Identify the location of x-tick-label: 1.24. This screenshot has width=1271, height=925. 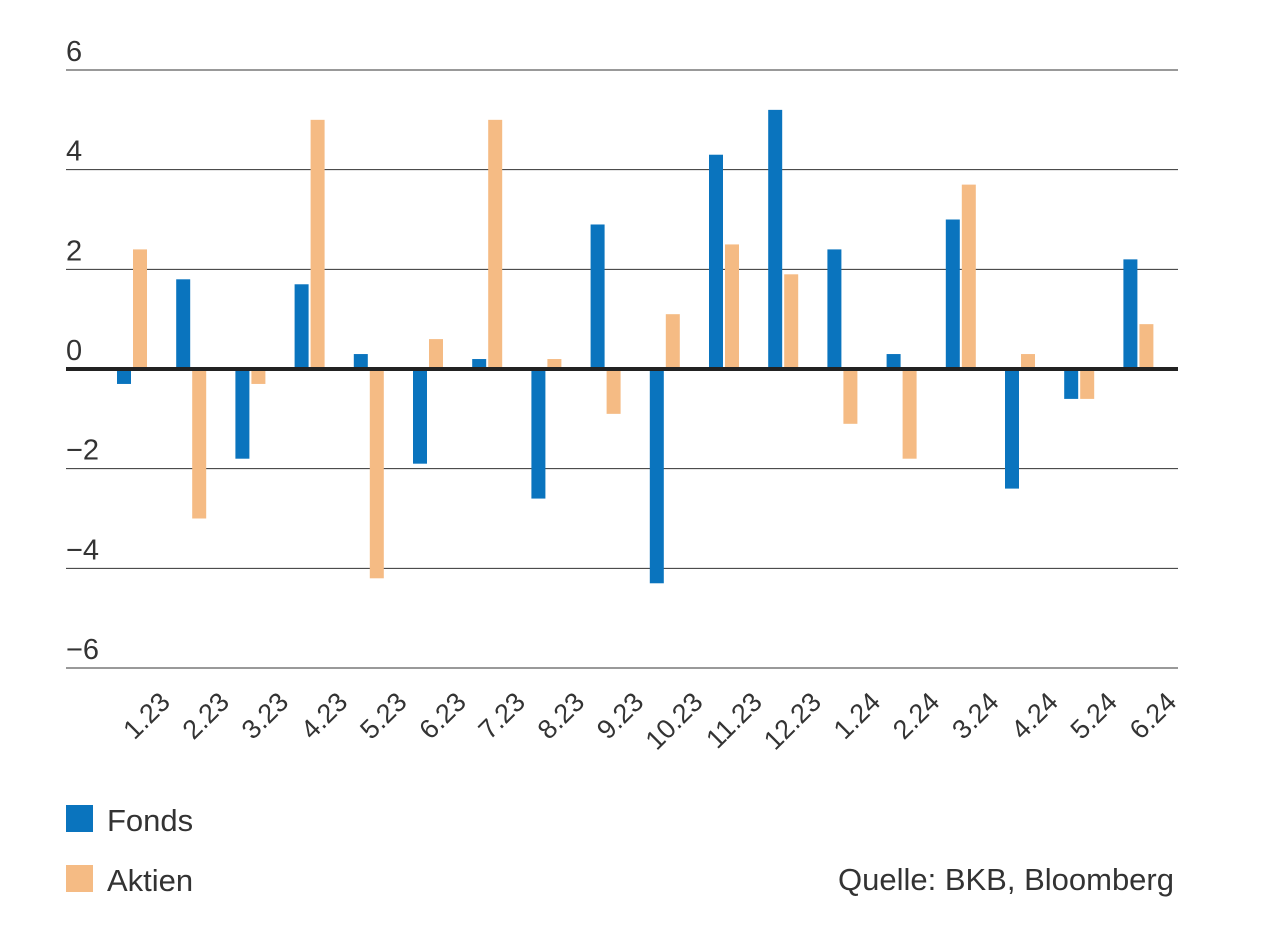
(857, 716).